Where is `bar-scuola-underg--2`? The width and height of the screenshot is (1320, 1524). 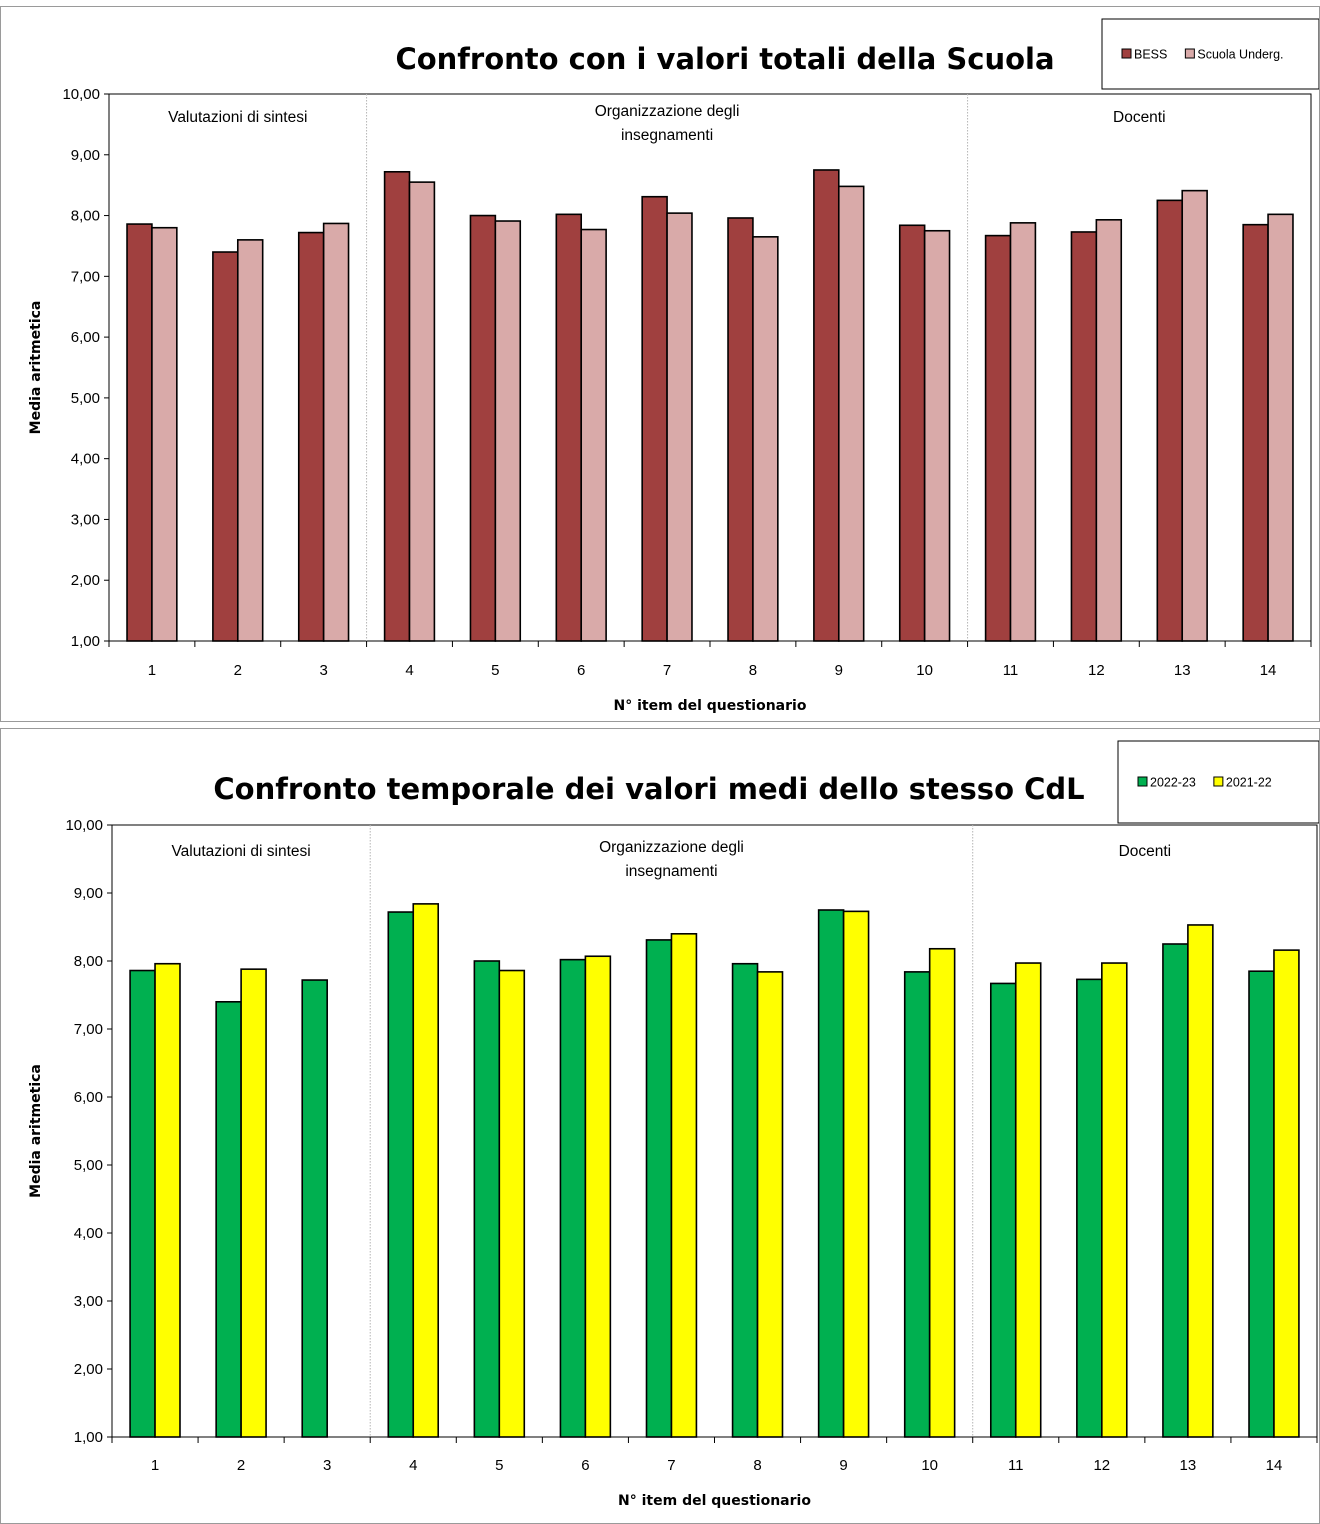 bar-scuola-underg--2 is located at coordinates (250, 440).